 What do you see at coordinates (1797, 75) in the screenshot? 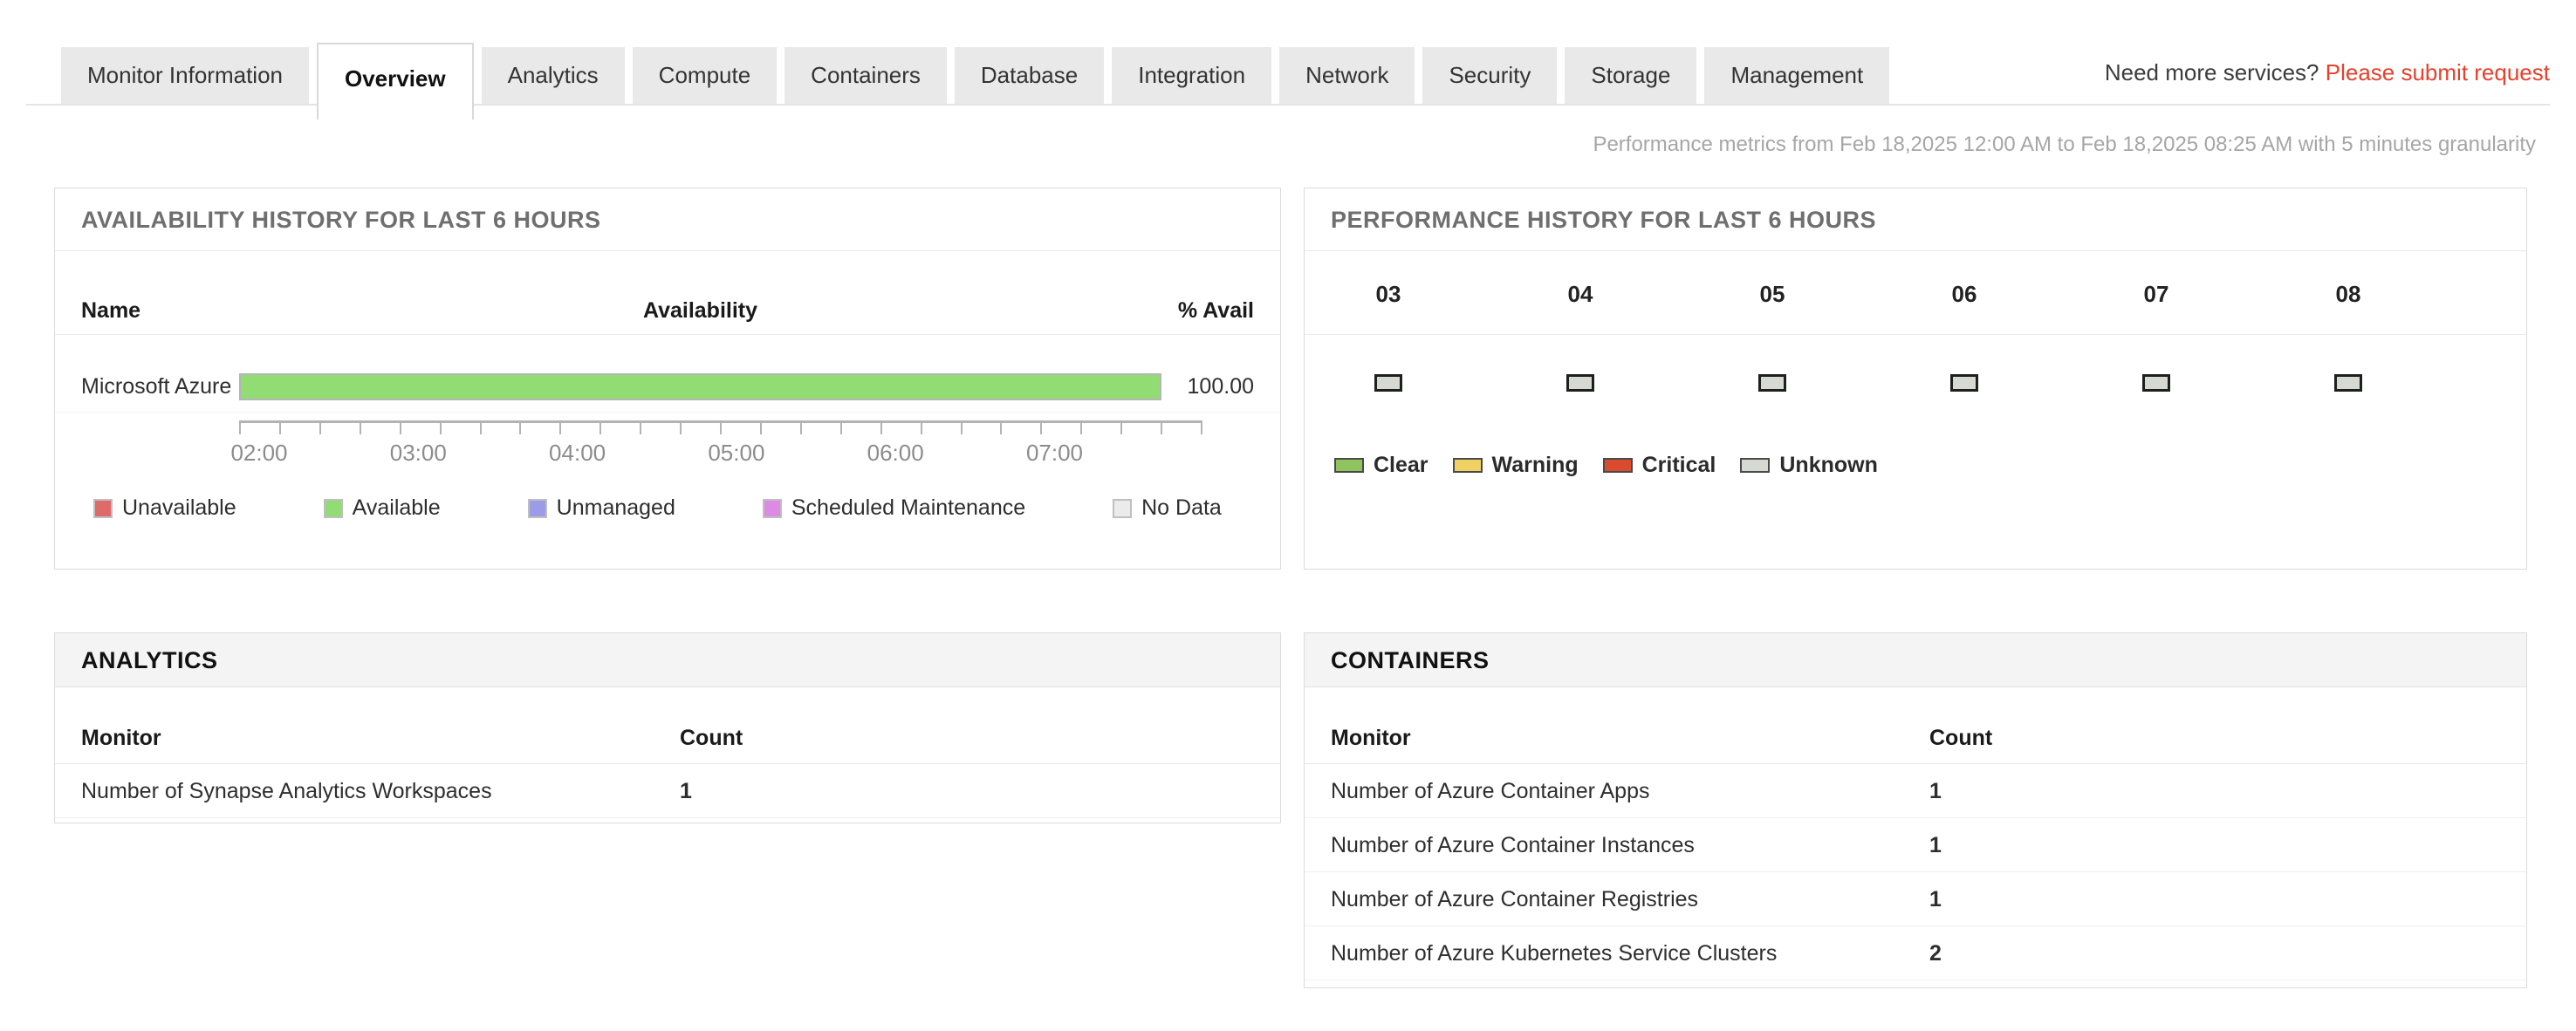
I see `tab-management: Management` at bounding box center [1797, 75].